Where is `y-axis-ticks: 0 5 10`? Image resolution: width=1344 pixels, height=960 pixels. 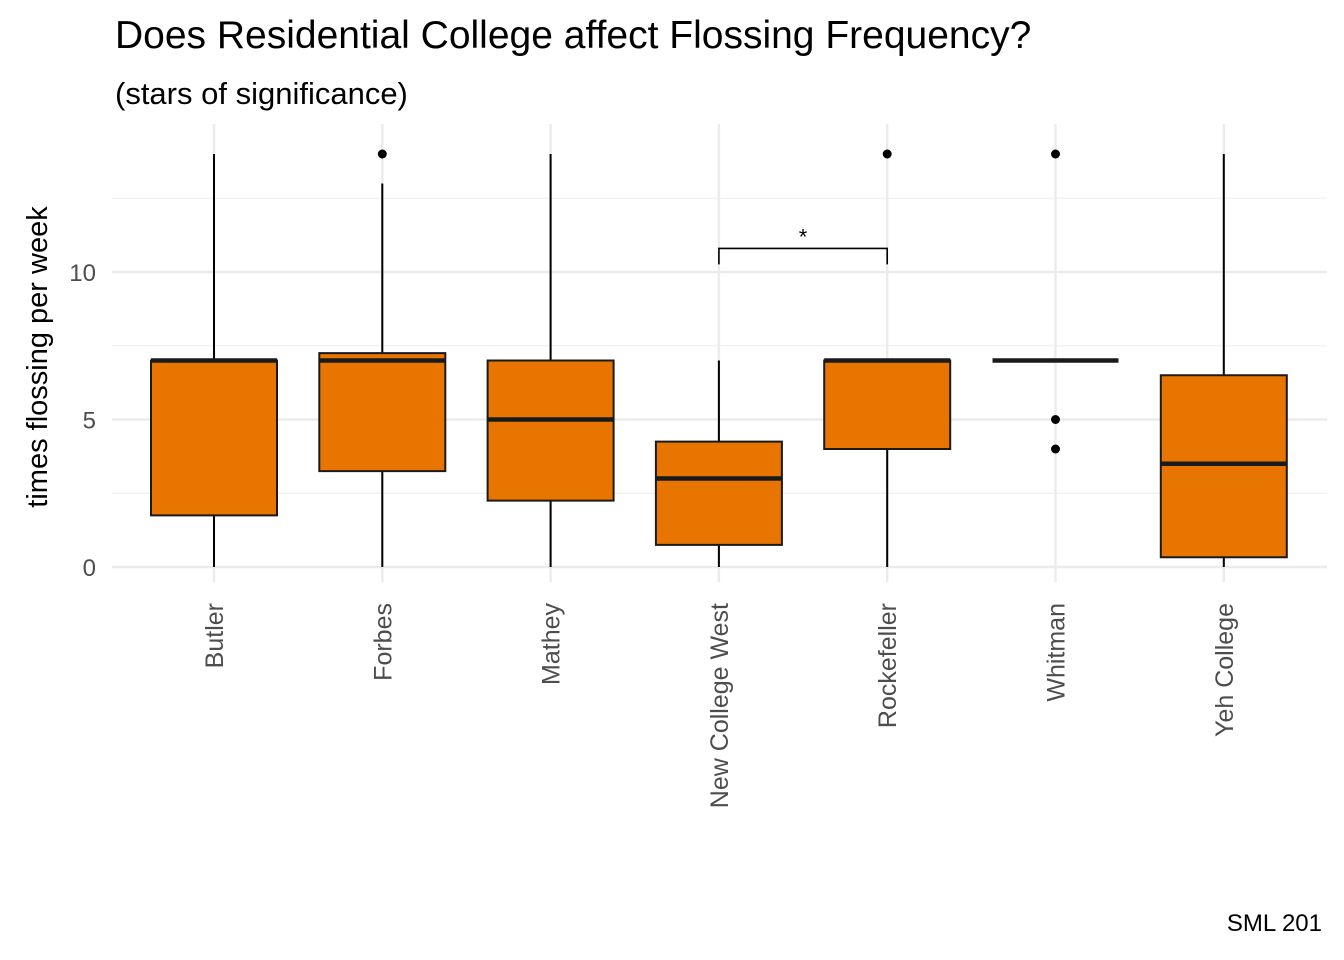 y-axis-ticks: 0 5 10 is located at coordinates (82, 421).